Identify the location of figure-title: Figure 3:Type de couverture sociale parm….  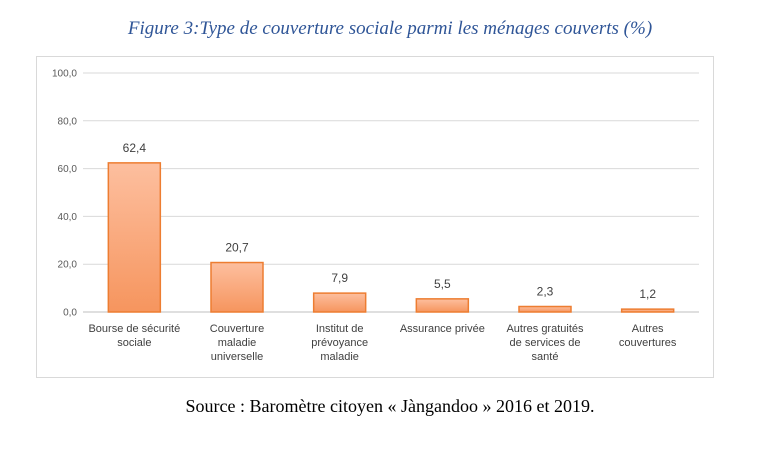
(390, 28).